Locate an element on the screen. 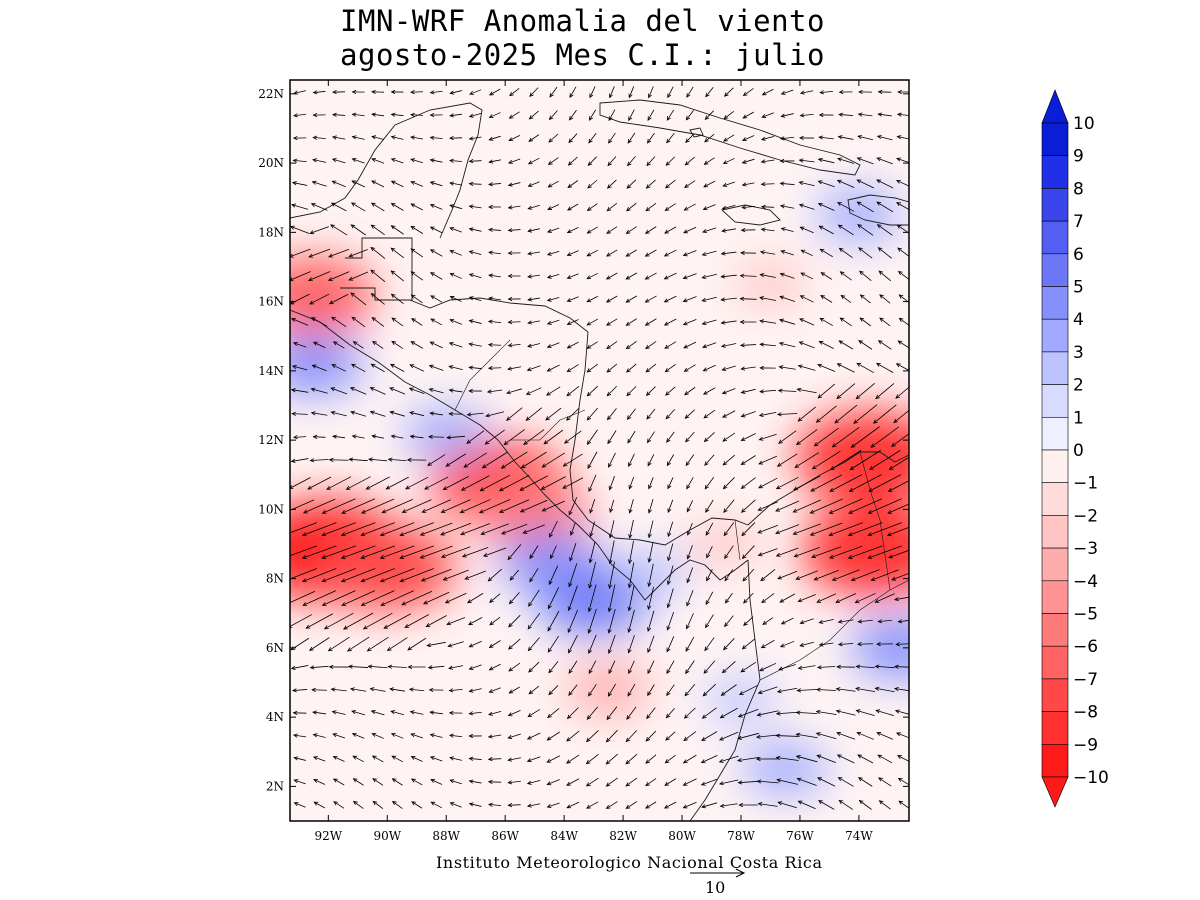 This screenshot has height=900, width=1200. lat-tick-label: 10N is located at coordinates (271, 509).